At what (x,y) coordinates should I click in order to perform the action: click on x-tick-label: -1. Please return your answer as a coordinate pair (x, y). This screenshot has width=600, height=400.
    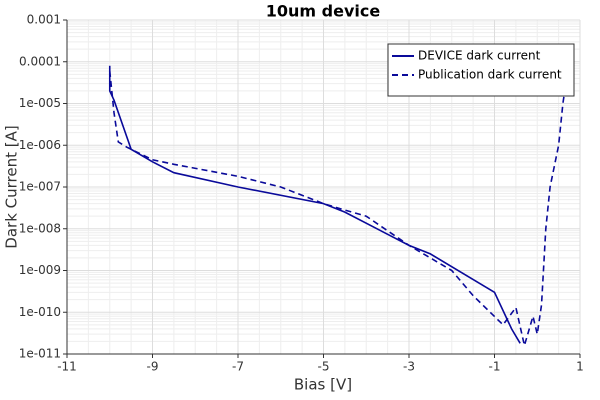
    Looking at the image, I should click on (495, 367).